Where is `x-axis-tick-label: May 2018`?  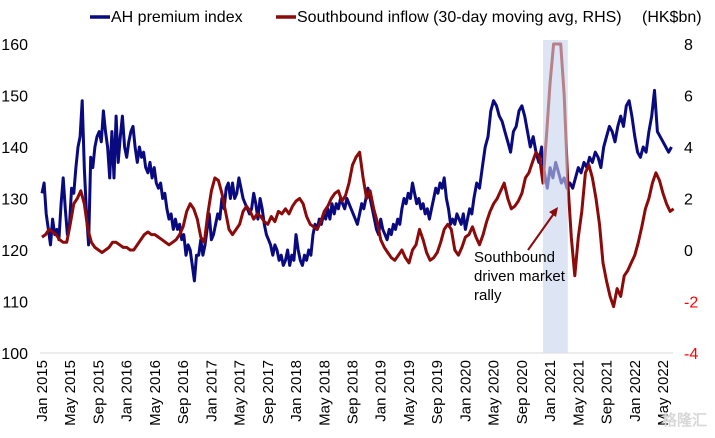 x-axis-tick-label: May 2018 is located at coordinates (324, 393).